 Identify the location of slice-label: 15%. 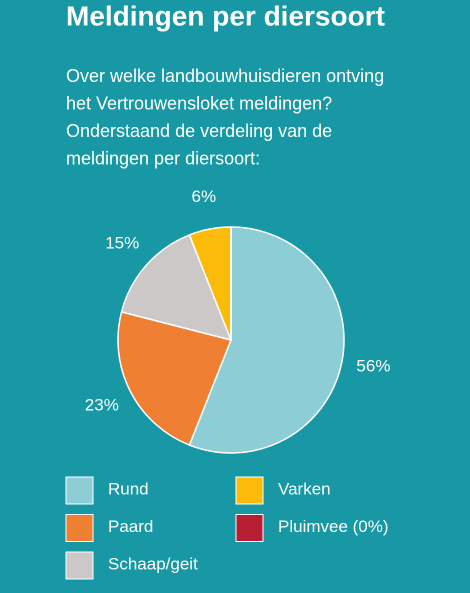
(122, 243).